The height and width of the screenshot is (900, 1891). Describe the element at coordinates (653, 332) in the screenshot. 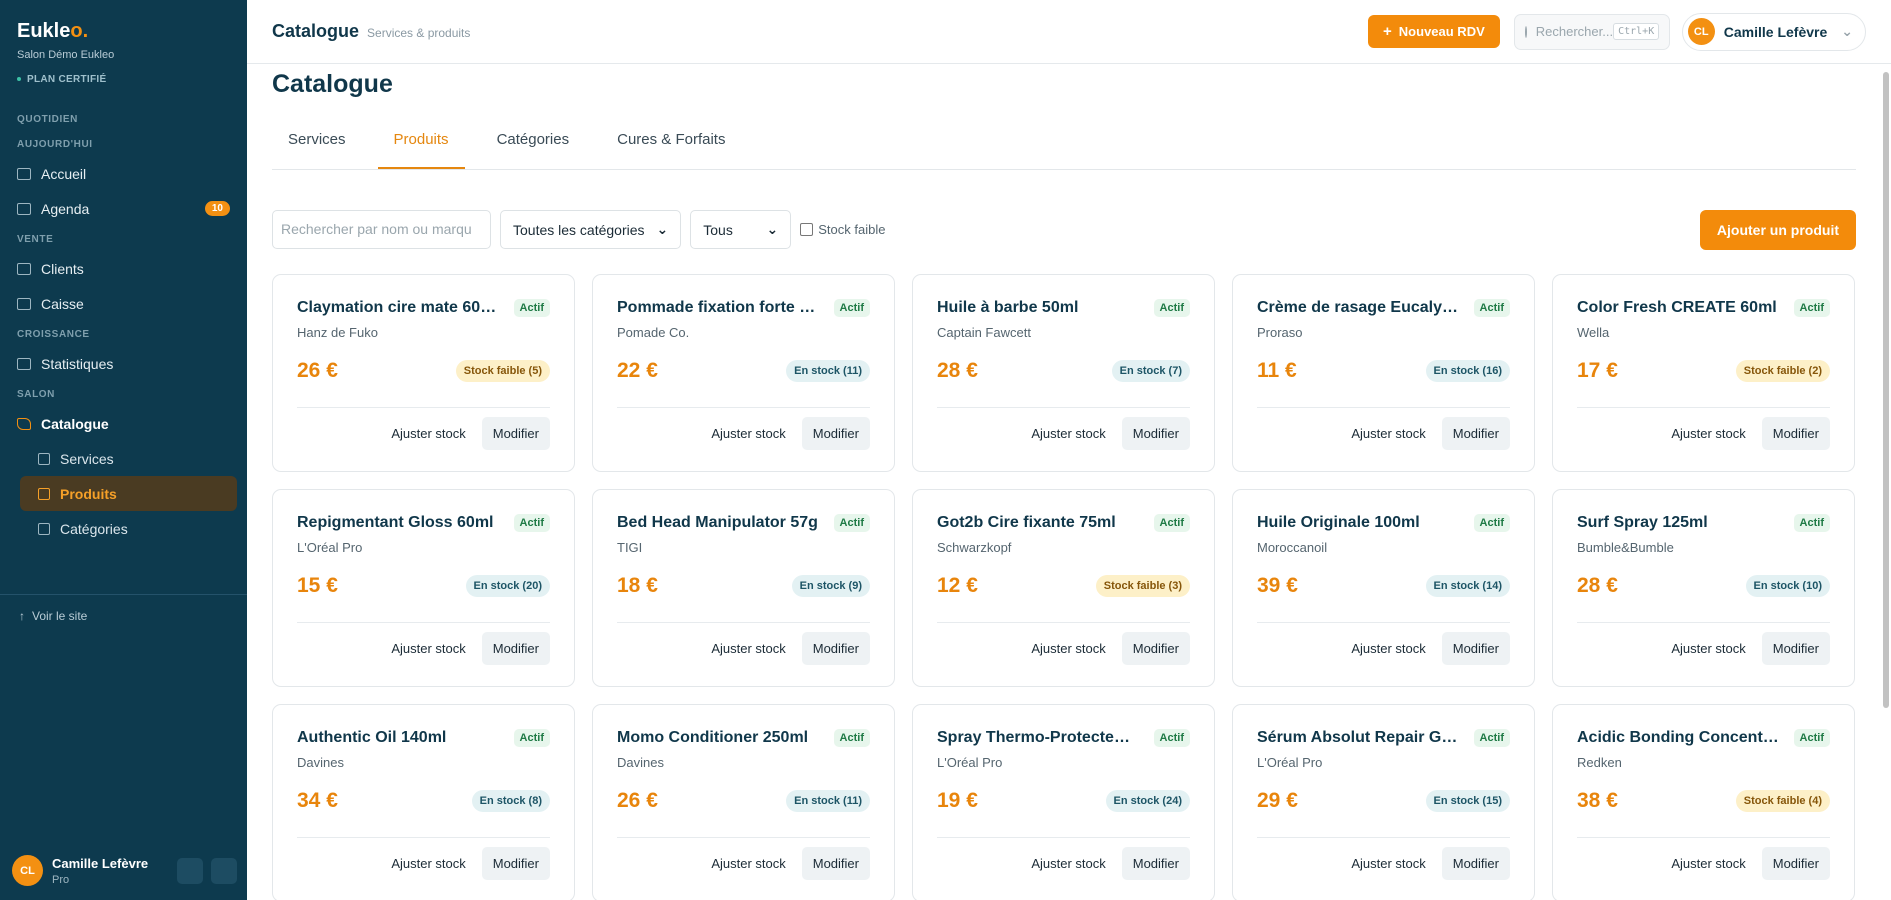

I see `product-brand: Pomade Co.` at that location.